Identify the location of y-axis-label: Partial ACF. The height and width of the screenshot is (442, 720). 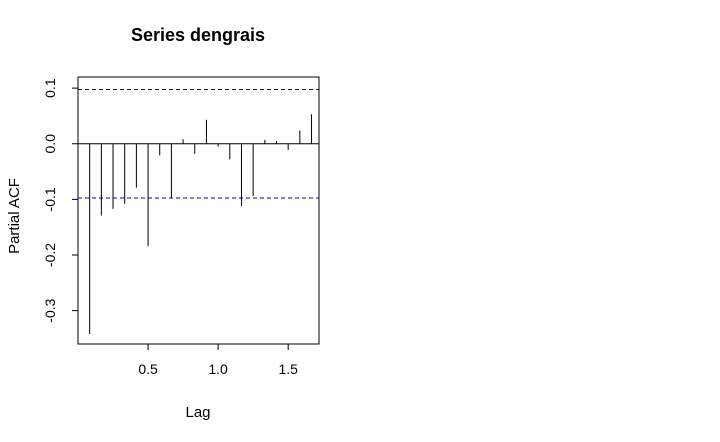
(14, 216).